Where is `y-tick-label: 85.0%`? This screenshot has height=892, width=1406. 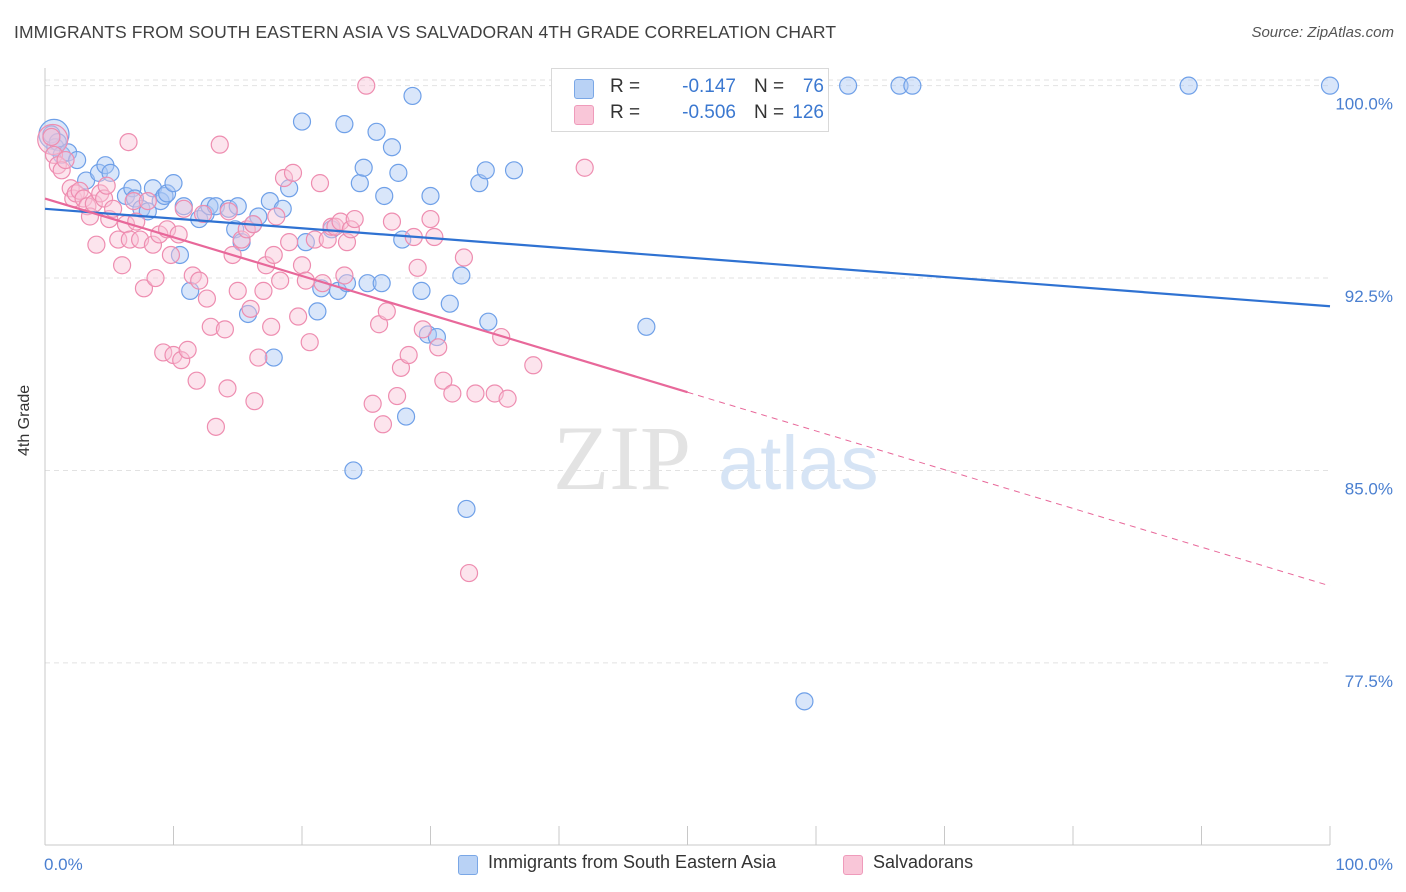
y-tick-label: 85.0% is located at coordinates (1369, 488).